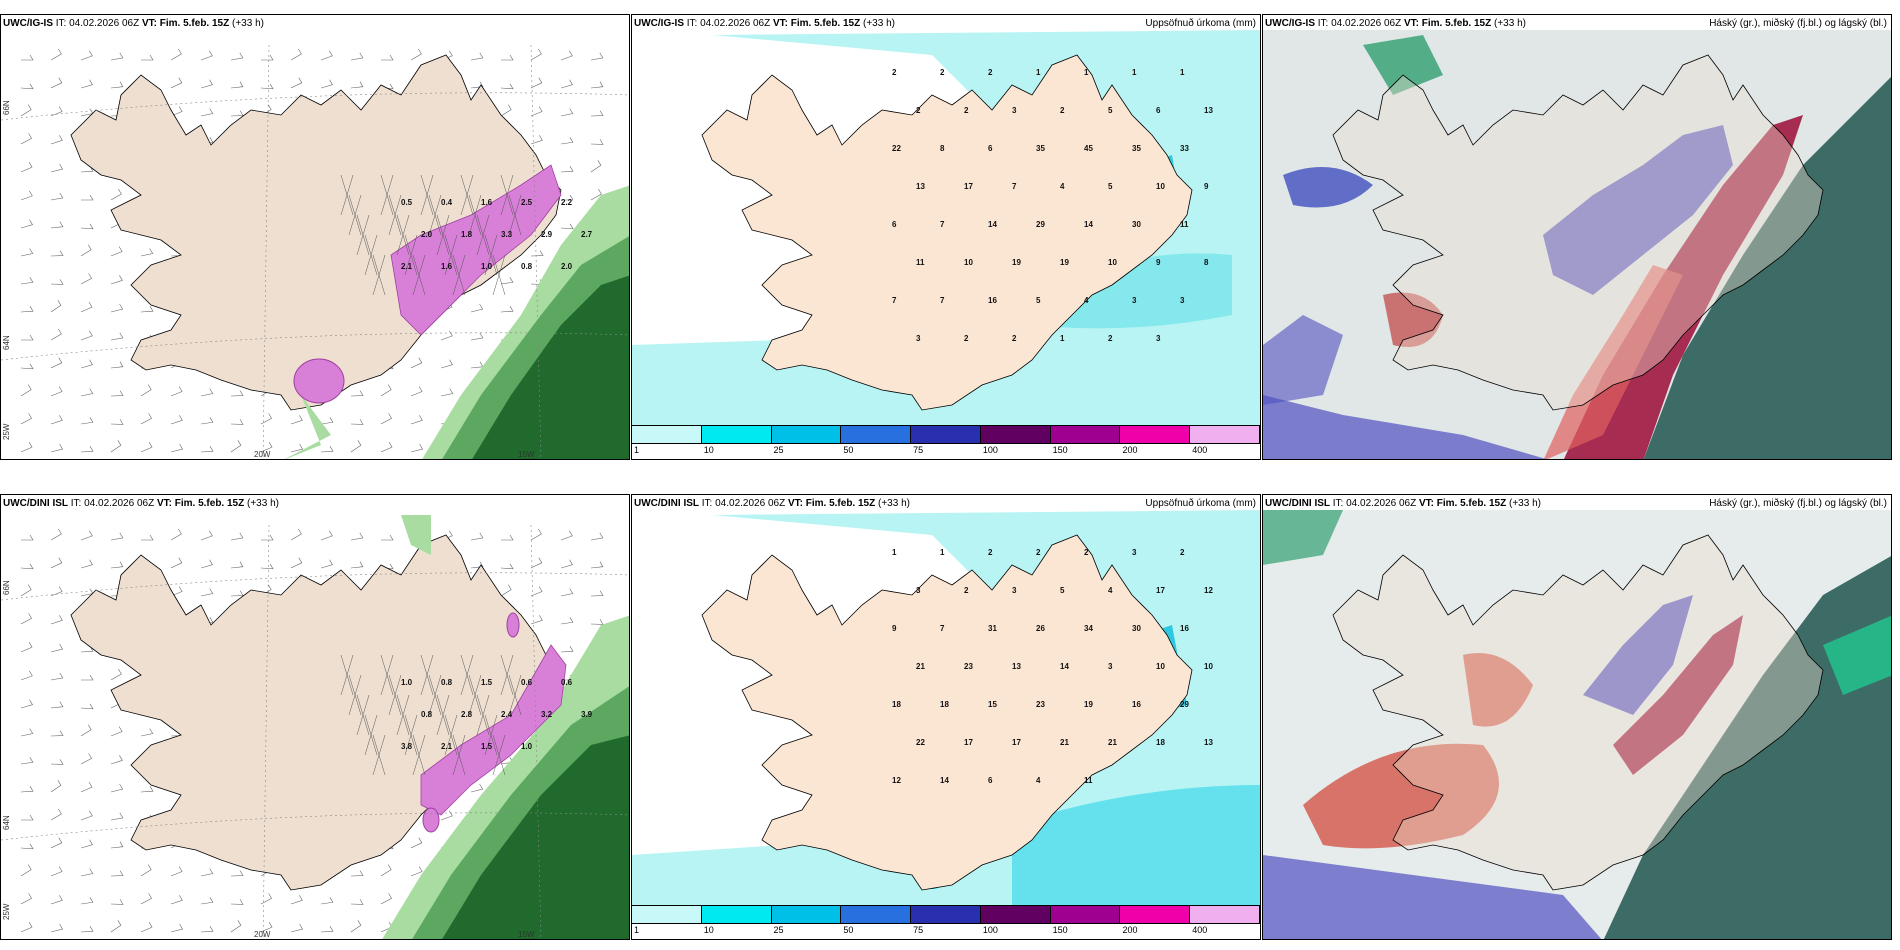 Image resolution: width=1900 pixels, height=950 pixels. I want to click on snow-shading, so click(493, 722).